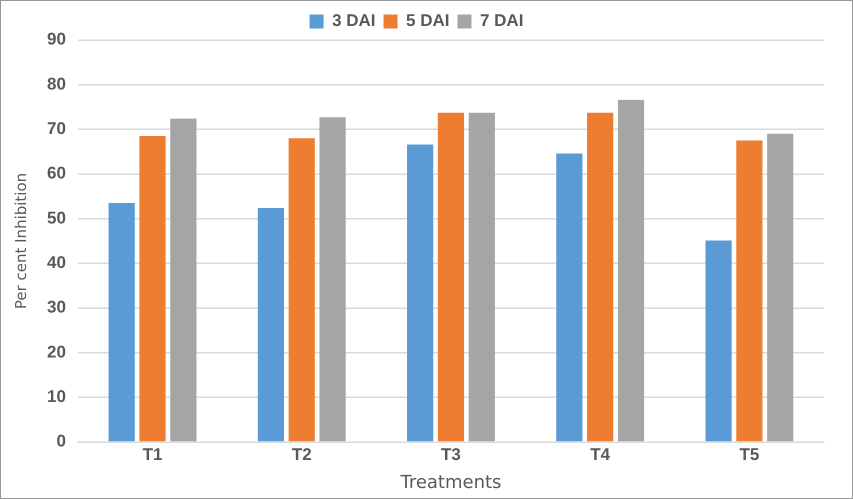  I want to click on y-tick-label: 50, so click(56, 218).